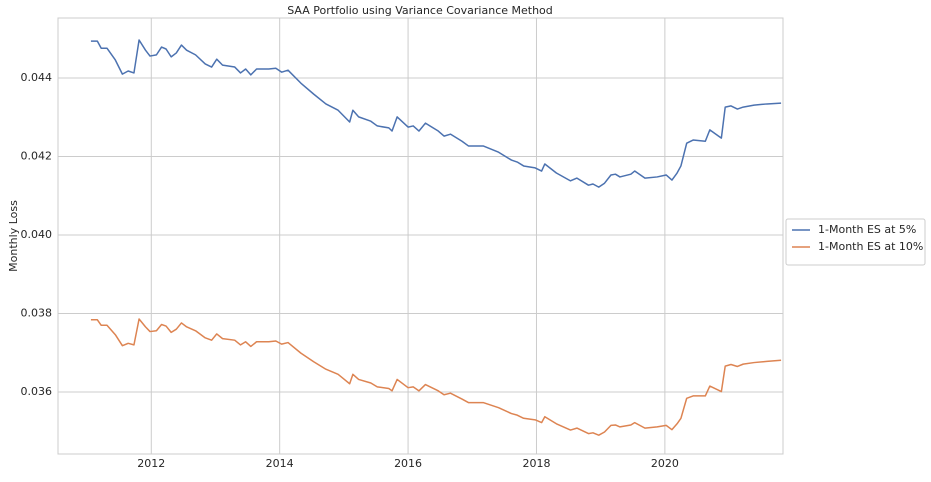 The image size is (931, 482). Describe the element at coordinates (536, 463) in the screenshot. I see `x-tick-label: 2018` at that location.